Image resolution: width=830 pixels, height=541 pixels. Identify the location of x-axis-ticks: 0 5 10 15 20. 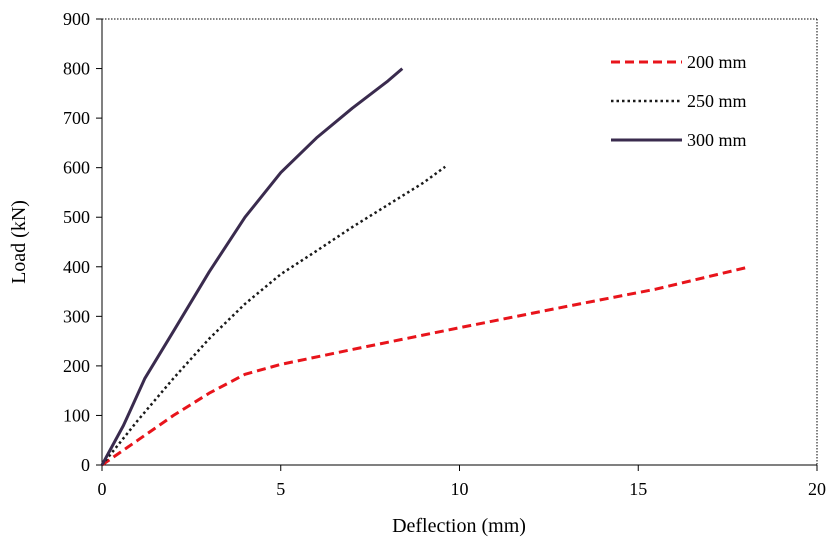
(462, 482).